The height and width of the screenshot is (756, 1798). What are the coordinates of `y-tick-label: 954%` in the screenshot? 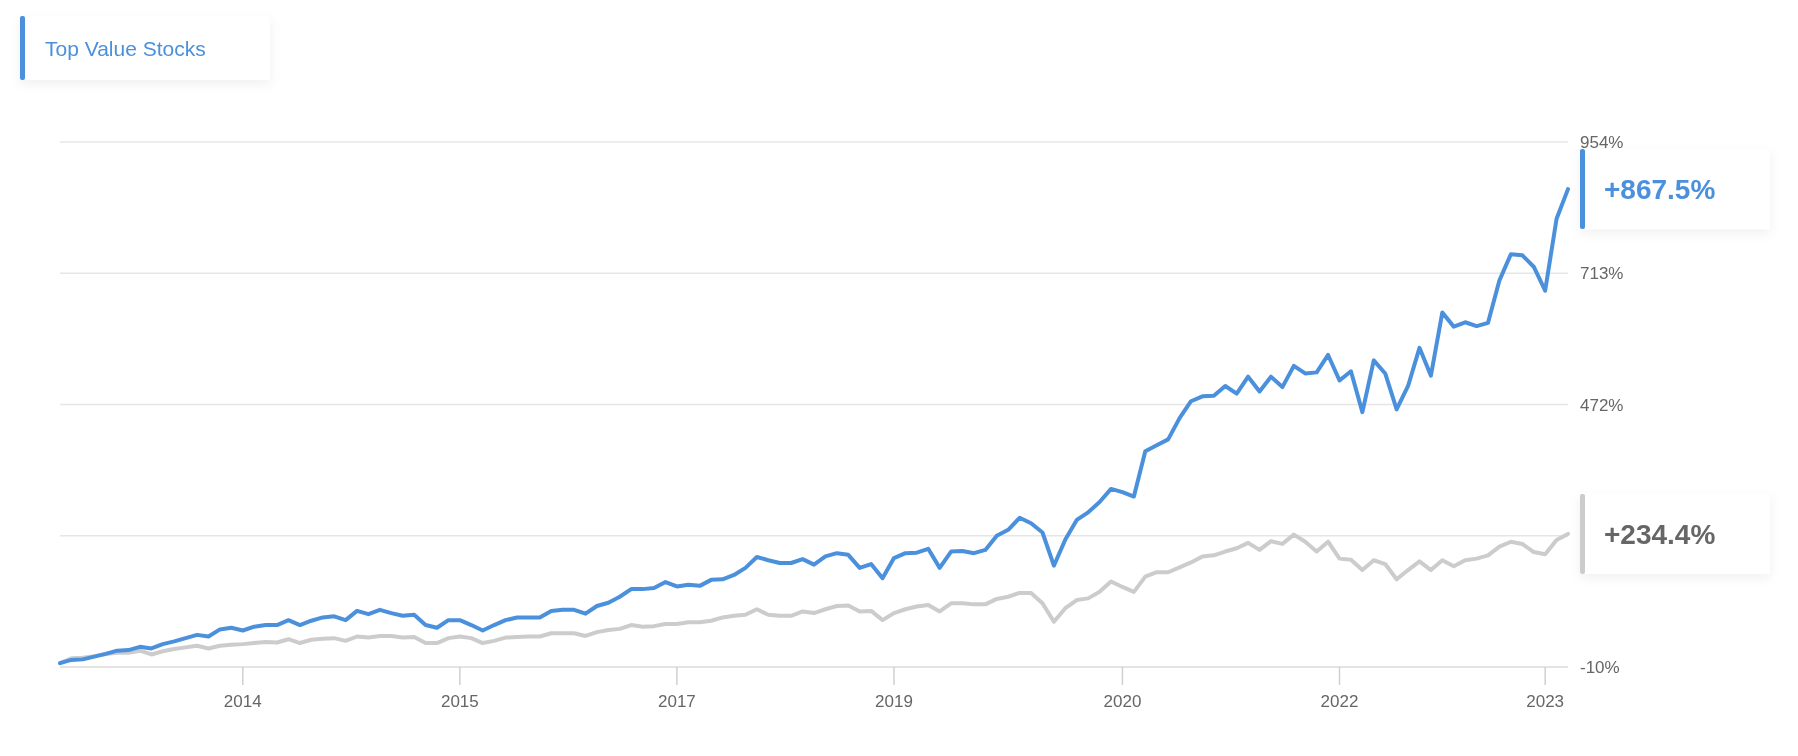 It's located at (1602, 142).